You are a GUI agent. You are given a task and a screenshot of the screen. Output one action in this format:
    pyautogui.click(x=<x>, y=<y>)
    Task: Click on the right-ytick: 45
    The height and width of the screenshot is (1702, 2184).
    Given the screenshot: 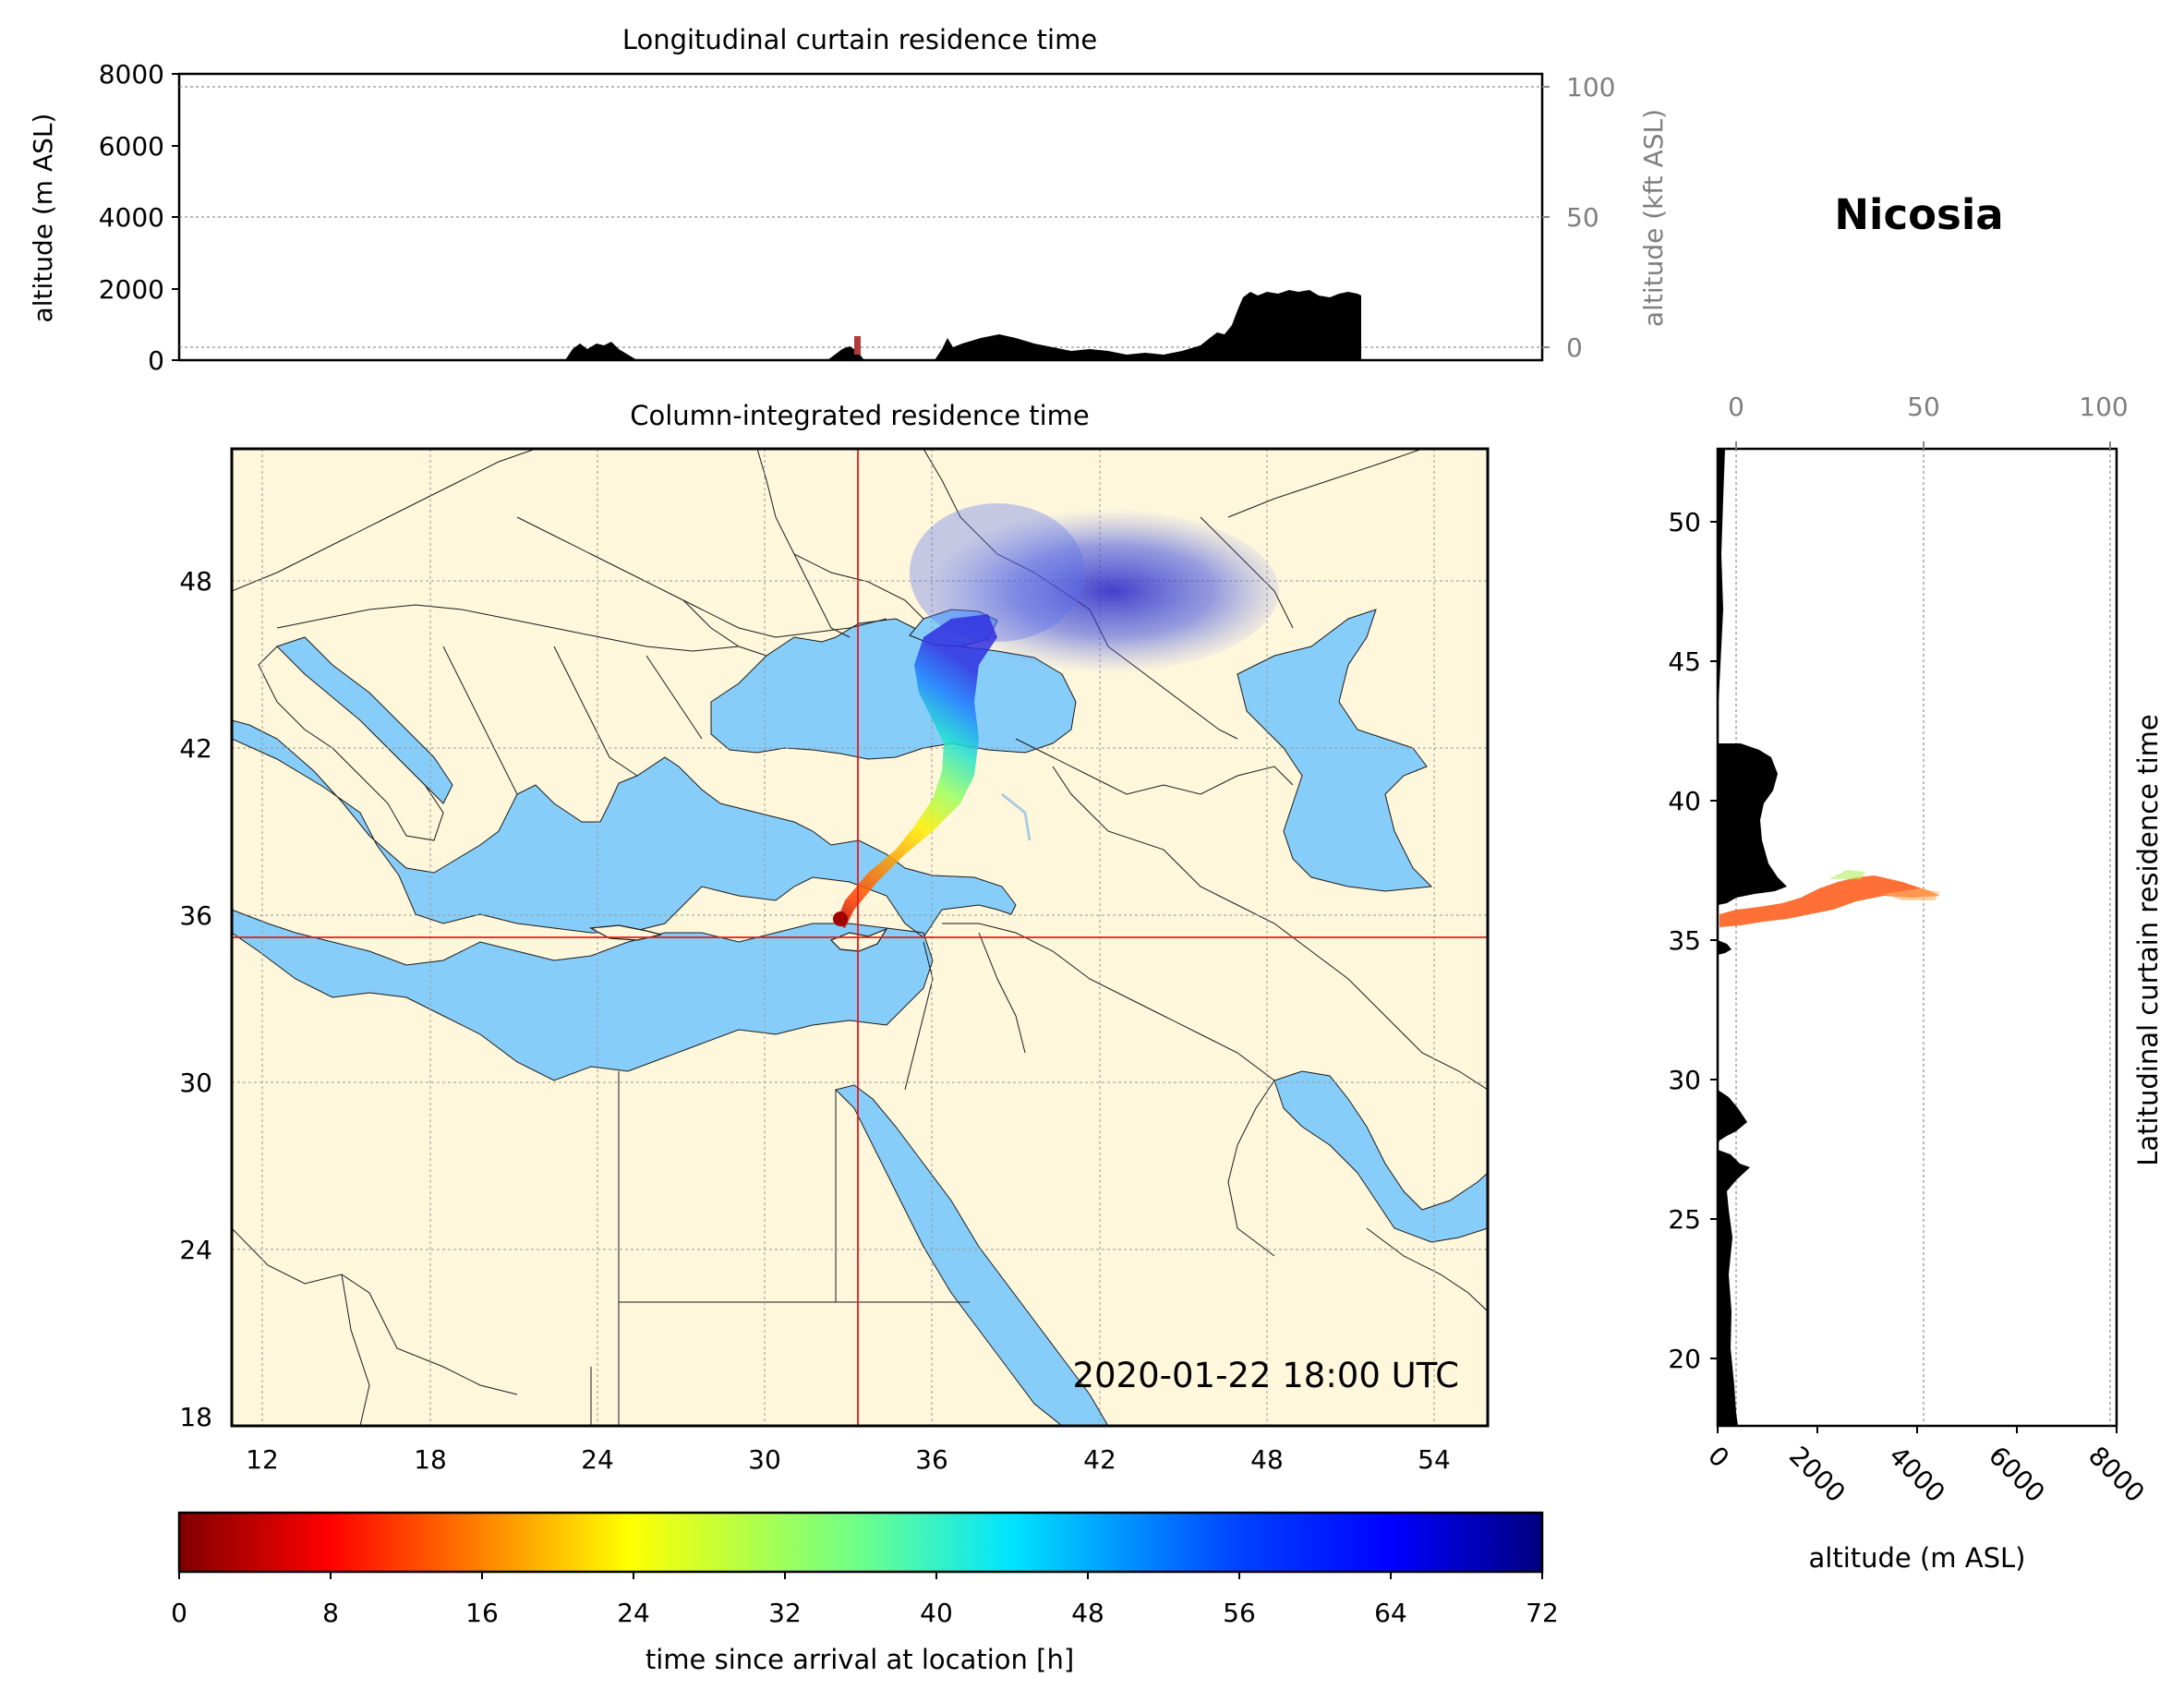 What is the action you would take?
    pyautogui.click(x=1684, y=661)
    